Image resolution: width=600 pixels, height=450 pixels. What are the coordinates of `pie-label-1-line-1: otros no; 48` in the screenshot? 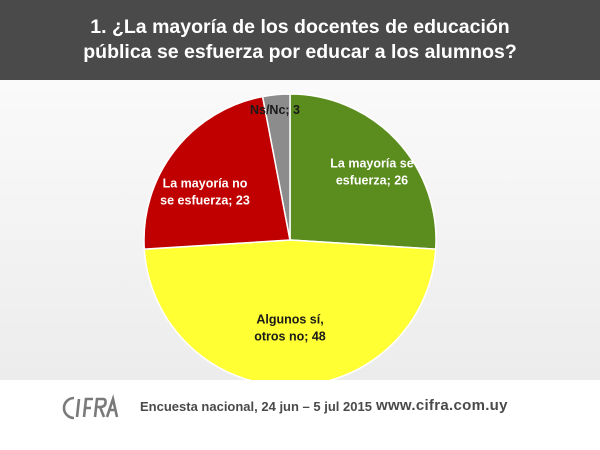 It's located at (290, 337).